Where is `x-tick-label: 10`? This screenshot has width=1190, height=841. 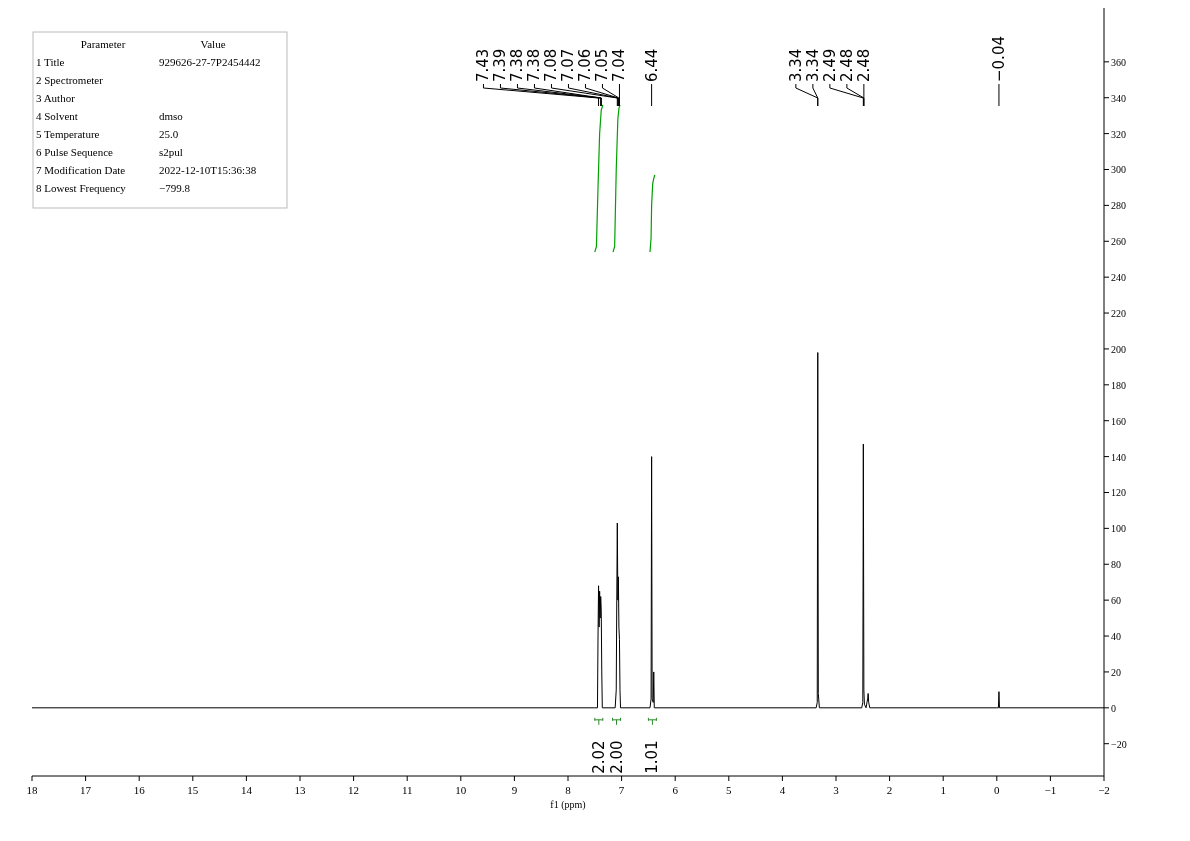 x-tick-label: 10 is located at coordinates (461, 790).